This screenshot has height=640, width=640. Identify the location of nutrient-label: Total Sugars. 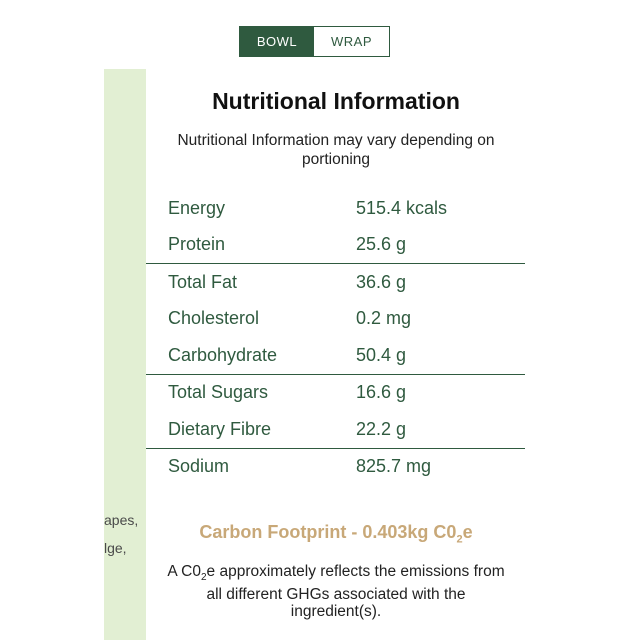
(218, 392).